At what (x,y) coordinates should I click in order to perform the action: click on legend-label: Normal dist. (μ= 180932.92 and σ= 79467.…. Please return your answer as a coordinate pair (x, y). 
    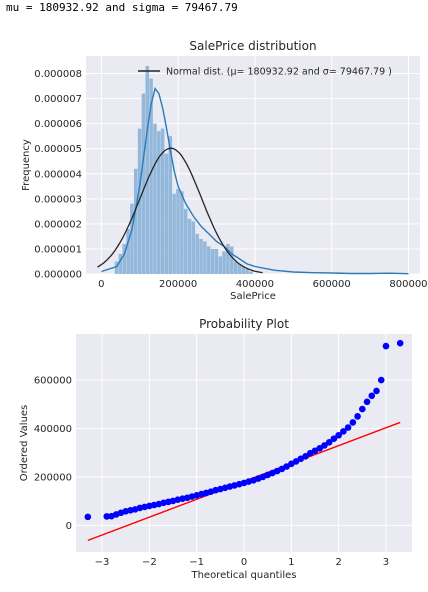
    Looking at the image, I should click on (279, 72).